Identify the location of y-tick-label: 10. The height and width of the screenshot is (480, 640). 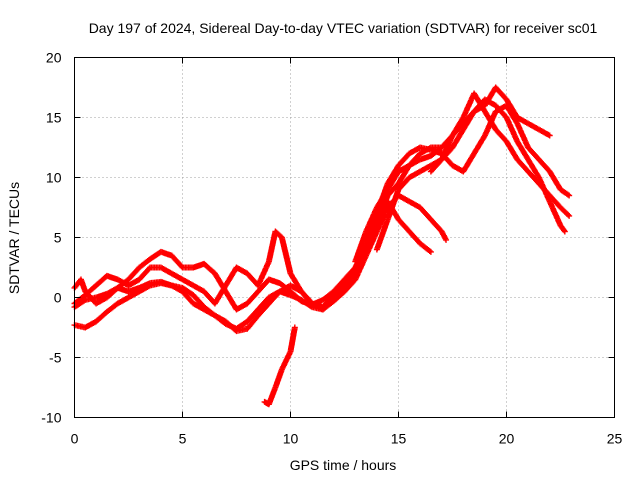
(54, 178).